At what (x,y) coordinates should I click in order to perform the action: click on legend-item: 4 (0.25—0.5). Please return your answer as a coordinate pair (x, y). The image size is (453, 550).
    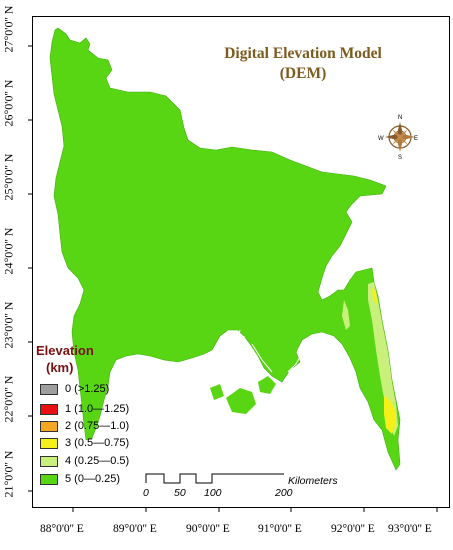
    Looking at the image, I should click on (84, 461).